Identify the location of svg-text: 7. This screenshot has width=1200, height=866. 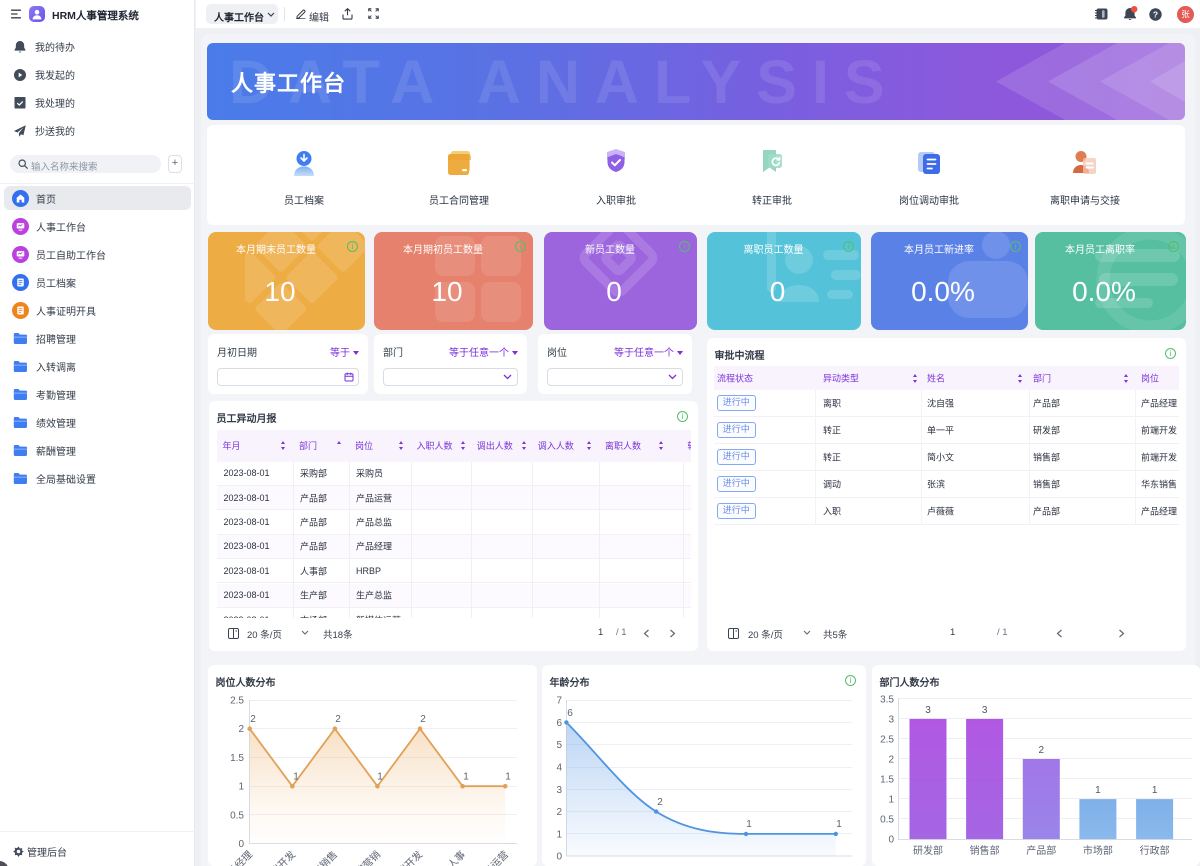
(559, 701).